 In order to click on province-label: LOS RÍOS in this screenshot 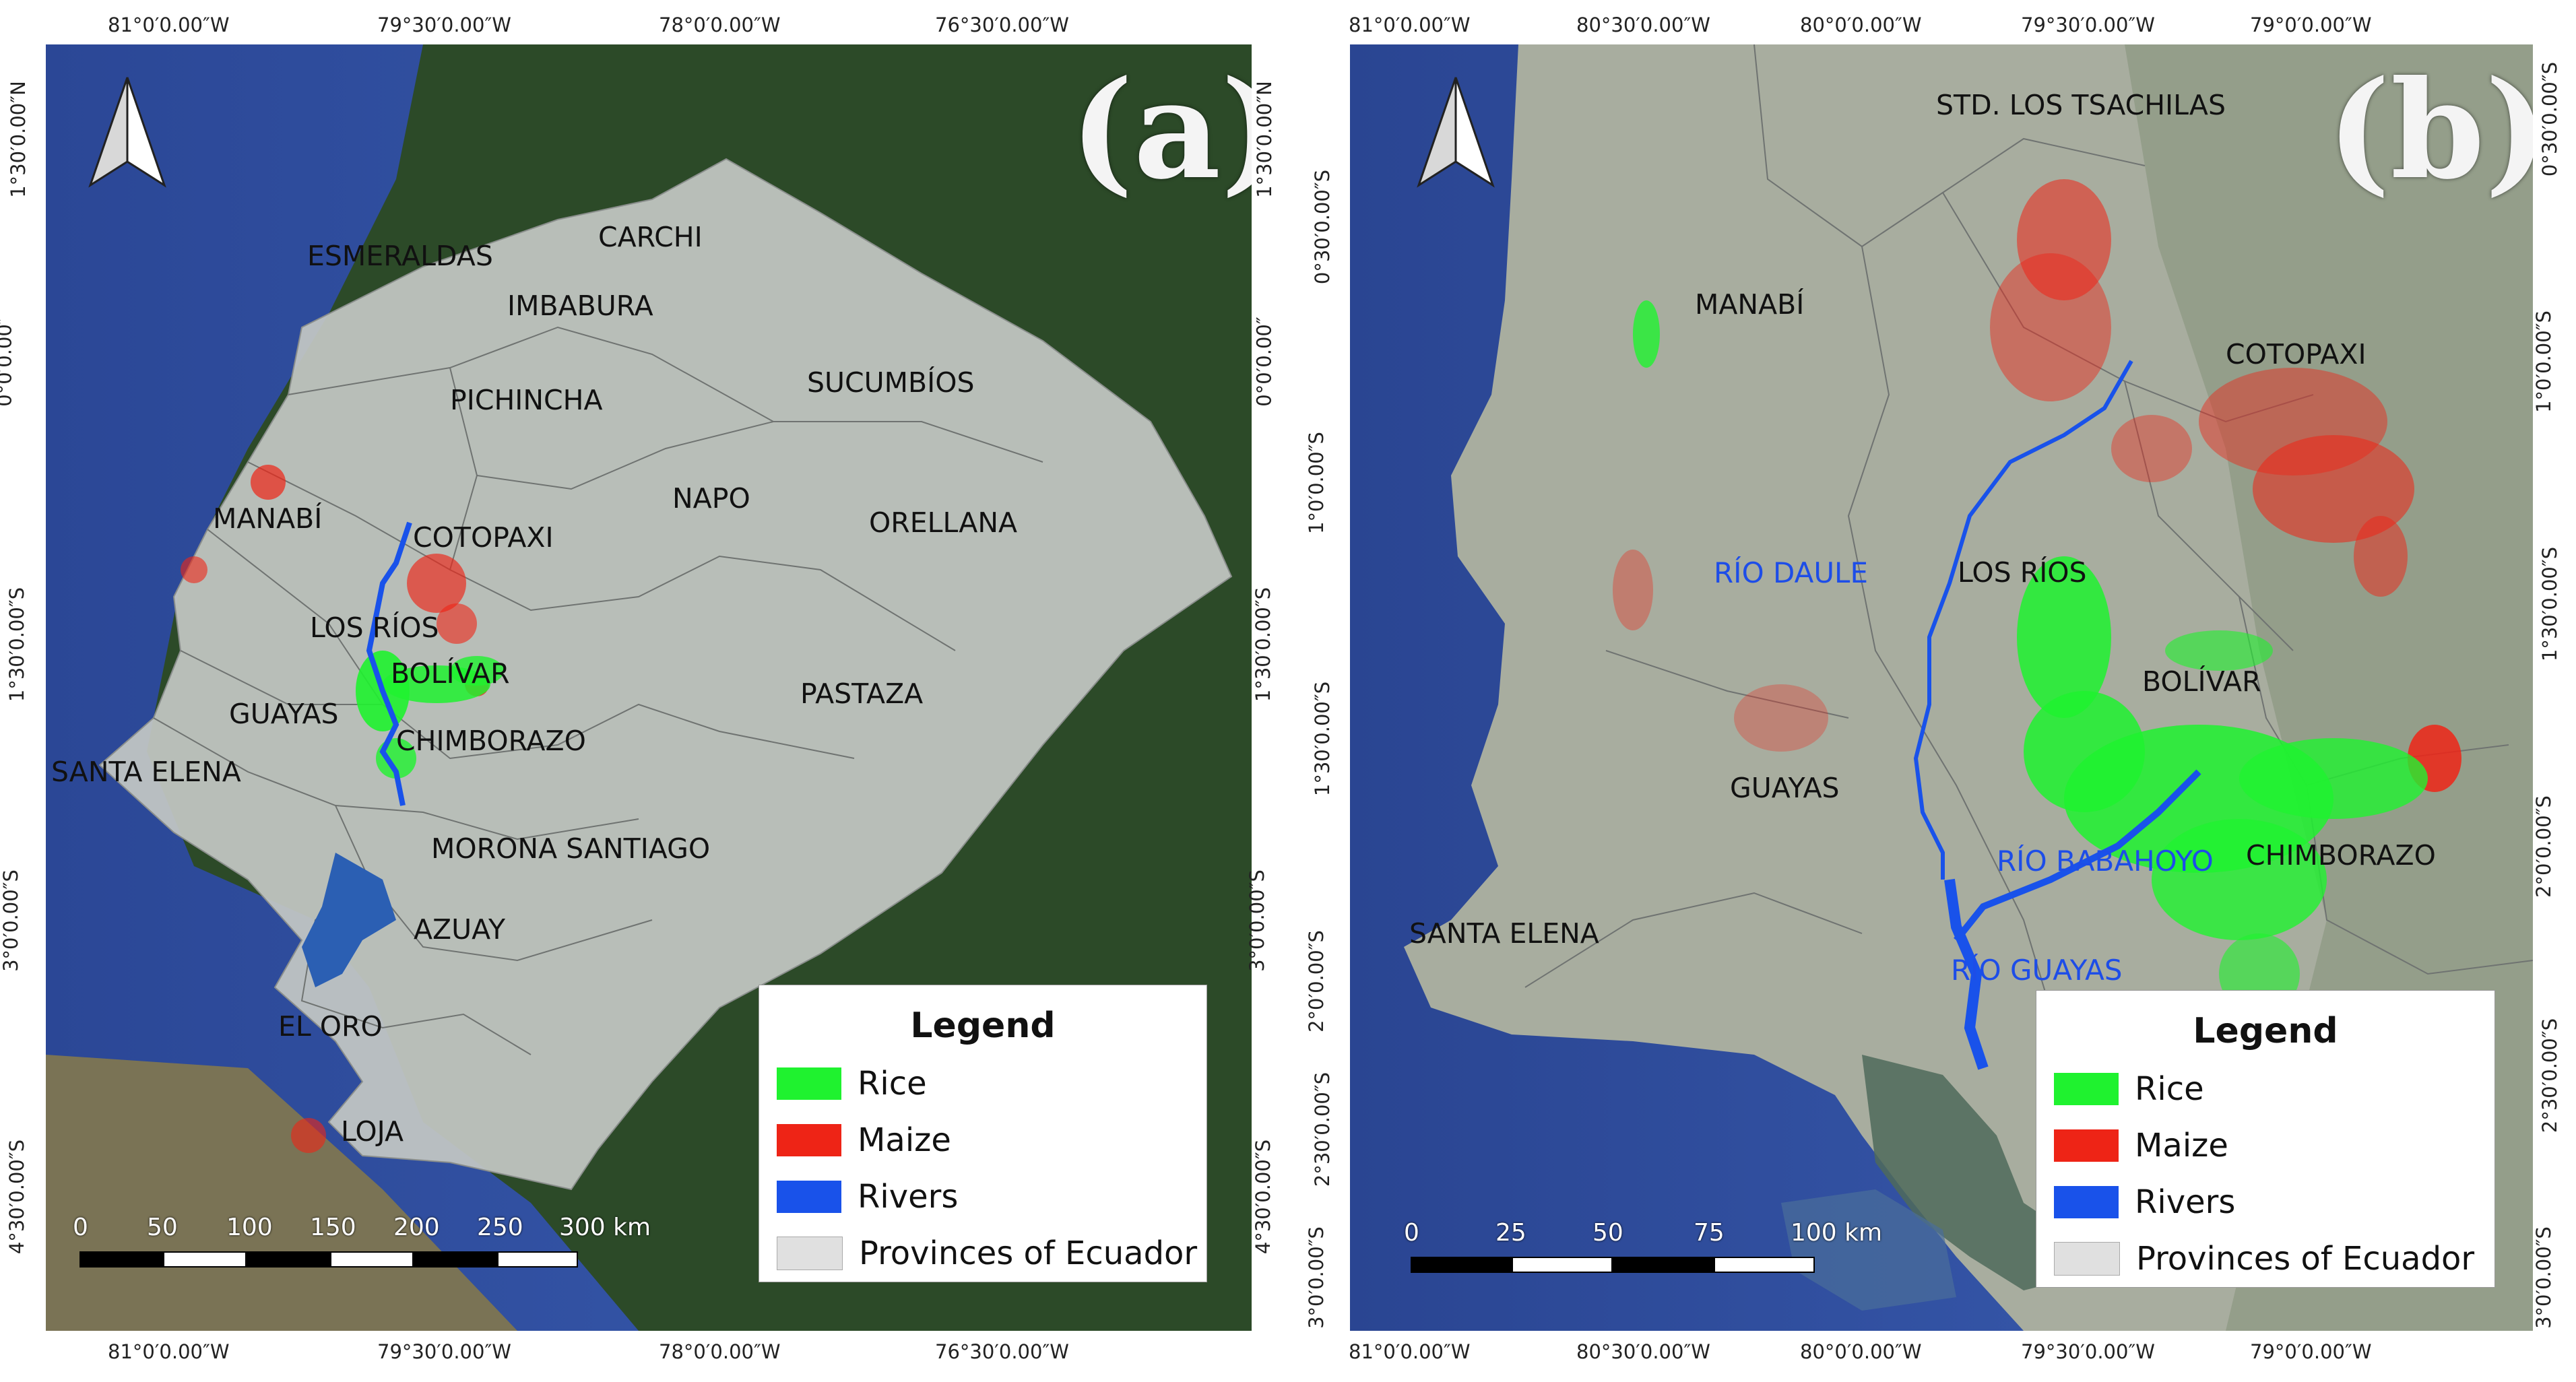, I will do `click(374, 628)`.